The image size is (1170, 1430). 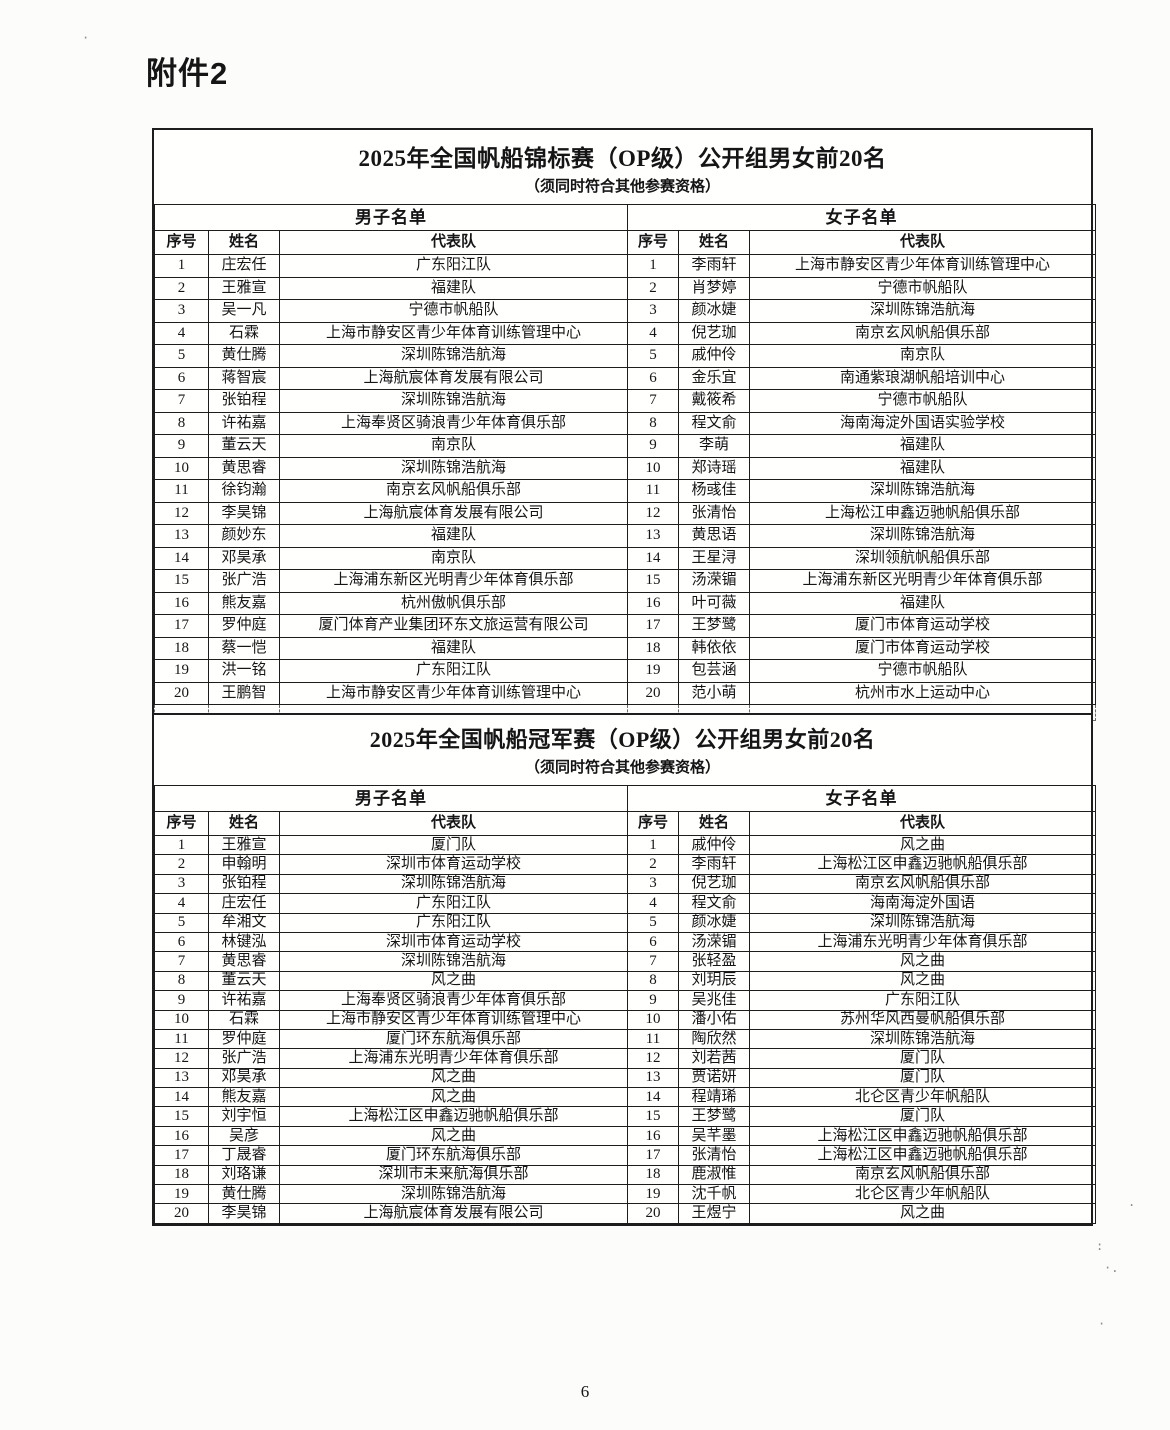 I want to click on name-cell: 董云天, so click(x=244, y=446).